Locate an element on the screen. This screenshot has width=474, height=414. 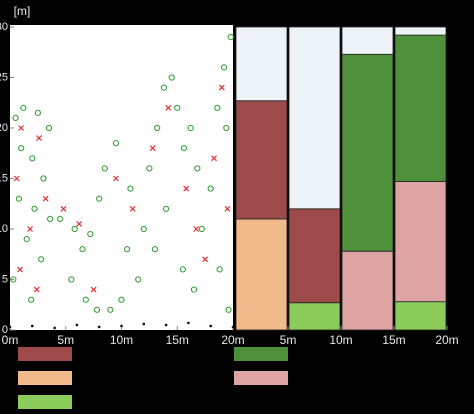
y-axis-label: [m] is located at coordinates (22, 11).